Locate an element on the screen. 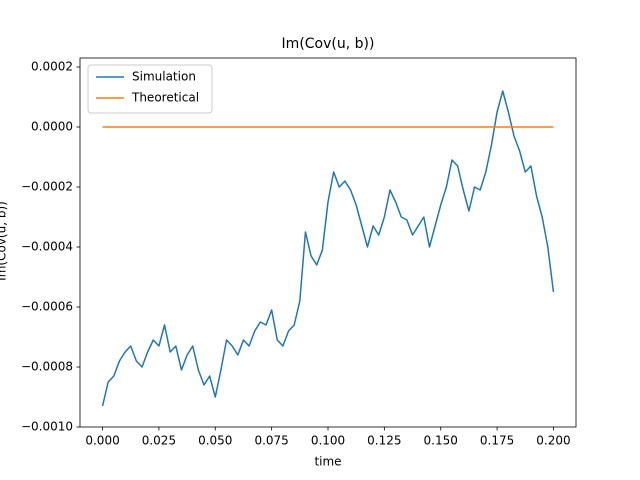  x-tick-label: 0.000 is located at coordinates (102, 441).